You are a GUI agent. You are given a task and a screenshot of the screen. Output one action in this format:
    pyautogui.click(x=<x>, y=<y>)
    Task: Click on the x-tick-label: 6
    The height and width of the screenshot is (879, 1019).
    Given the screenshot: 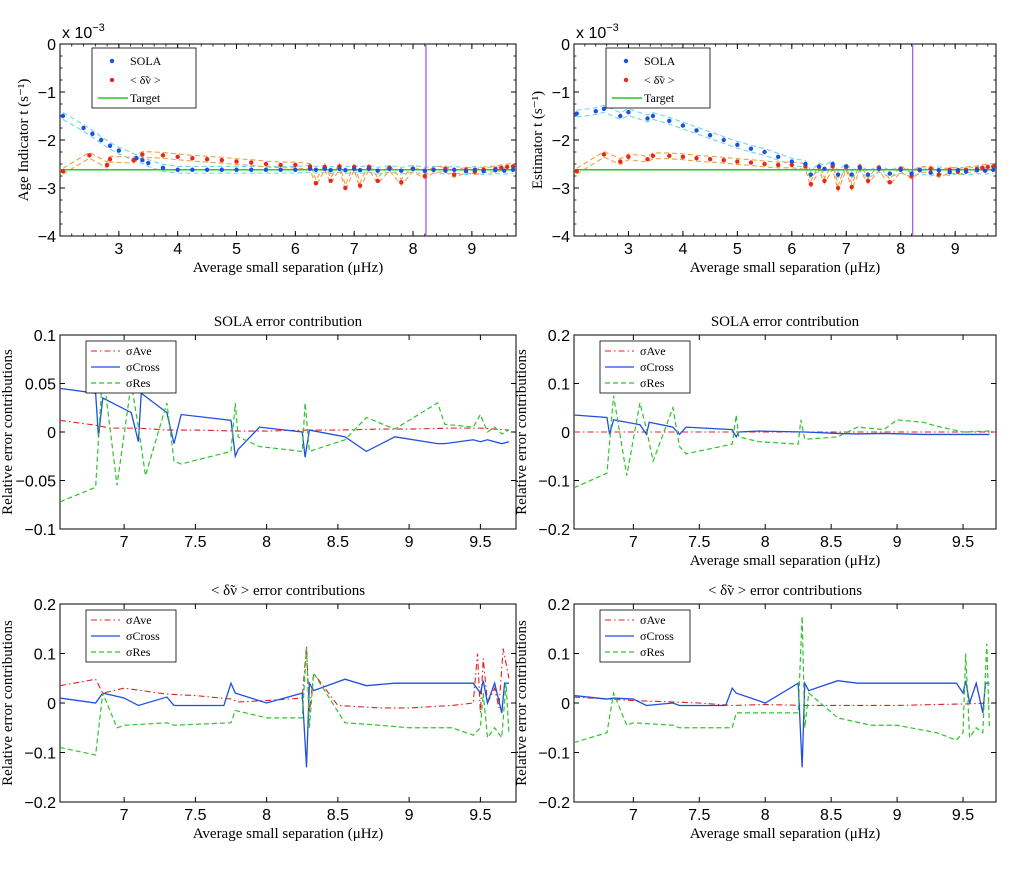 What is the action you would take?
    pyautogui.click(x=295, y=249)
    